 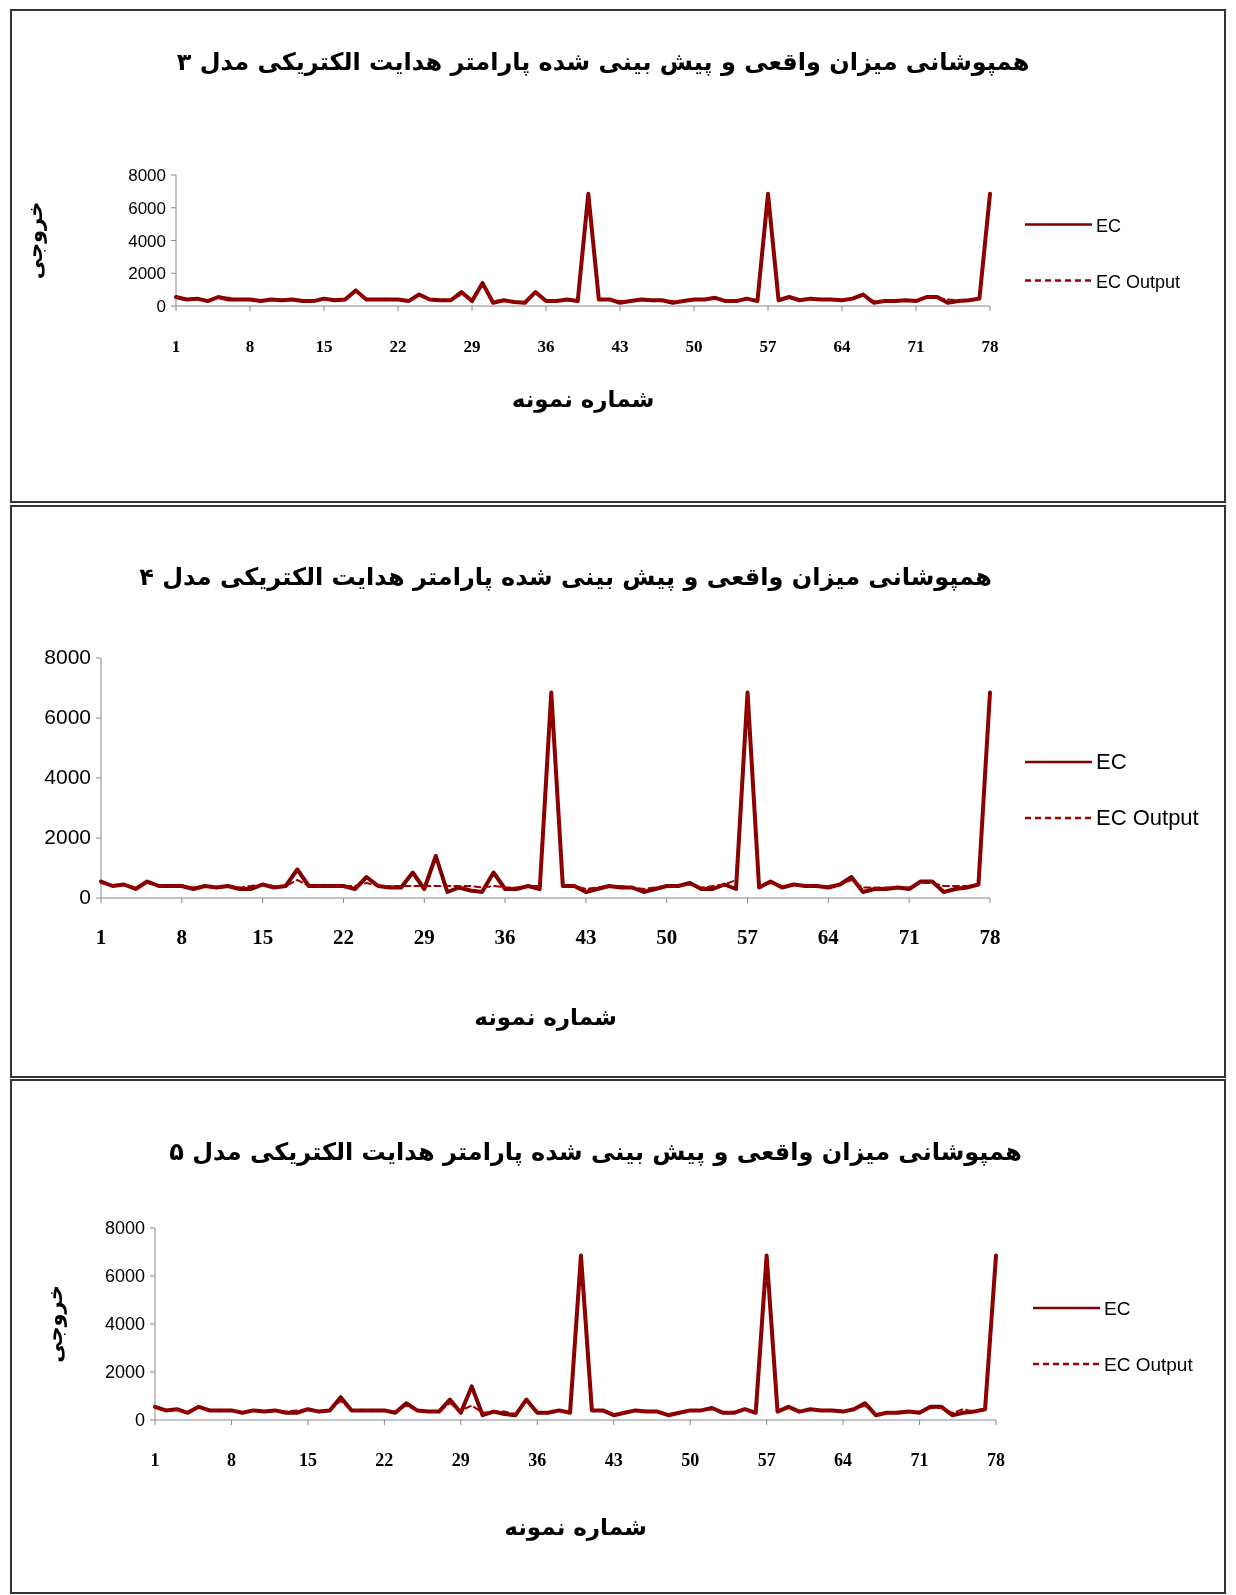 I want to click on chart-title: همپوشانی میزان واقعی و پیش بینی شده پارامتر هدایت الکتریکی مدل ۳, so click(x=603, y=62).